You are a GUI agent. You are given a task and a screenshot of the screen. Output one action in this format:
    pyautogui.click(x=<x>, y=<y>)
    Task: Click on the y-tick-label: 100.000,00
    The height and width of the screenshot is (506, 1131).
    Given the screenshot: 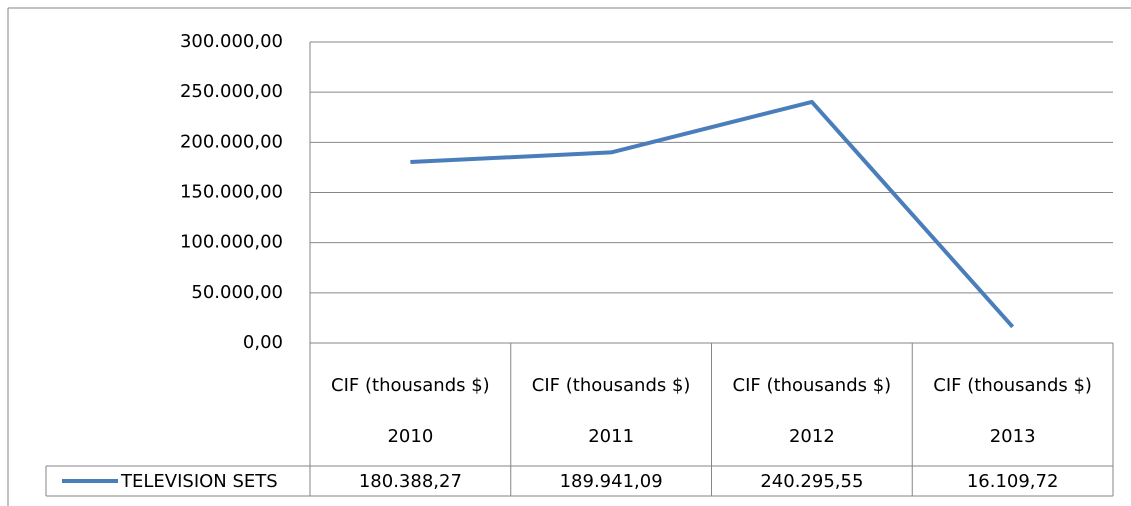 What is the action you would take?
    pyautogui.click(x=231, y=242)
    